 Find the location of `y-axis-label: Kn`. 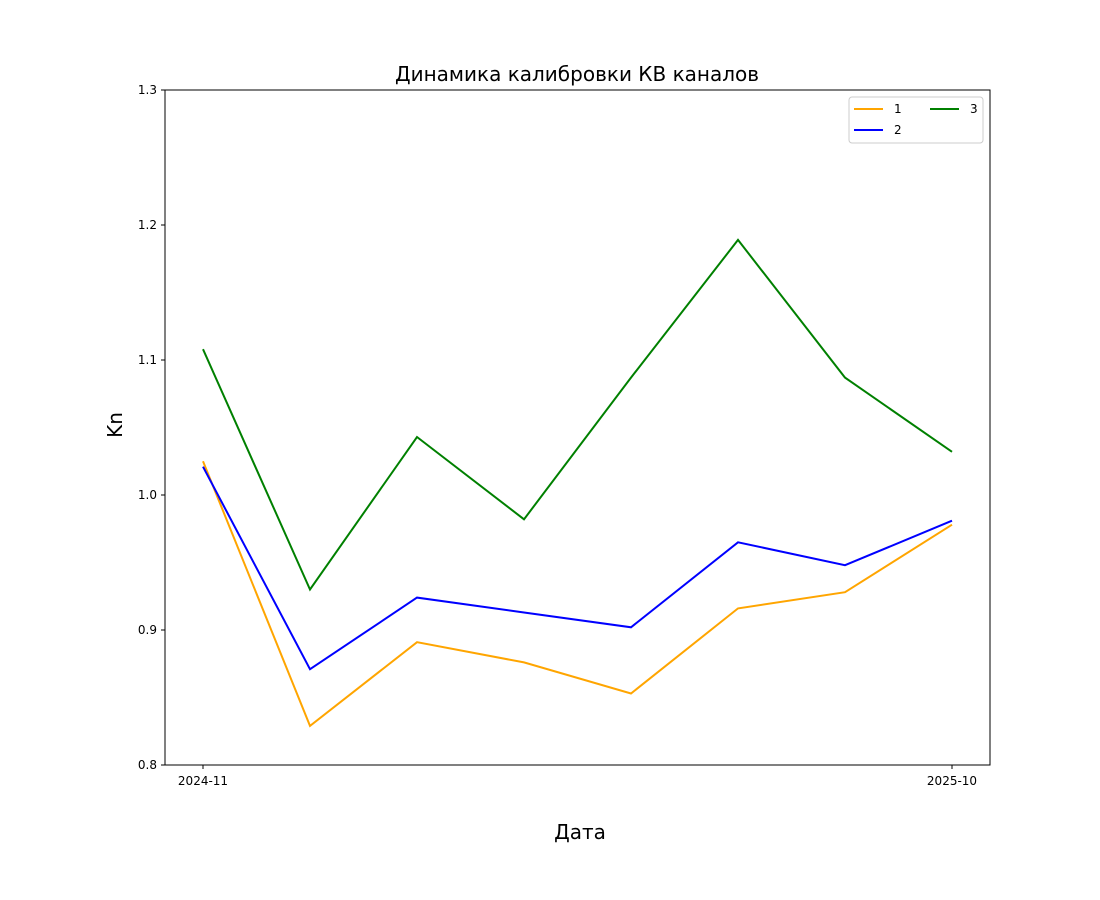

y-axis-label: Kn is located at coordinates (115, 425).